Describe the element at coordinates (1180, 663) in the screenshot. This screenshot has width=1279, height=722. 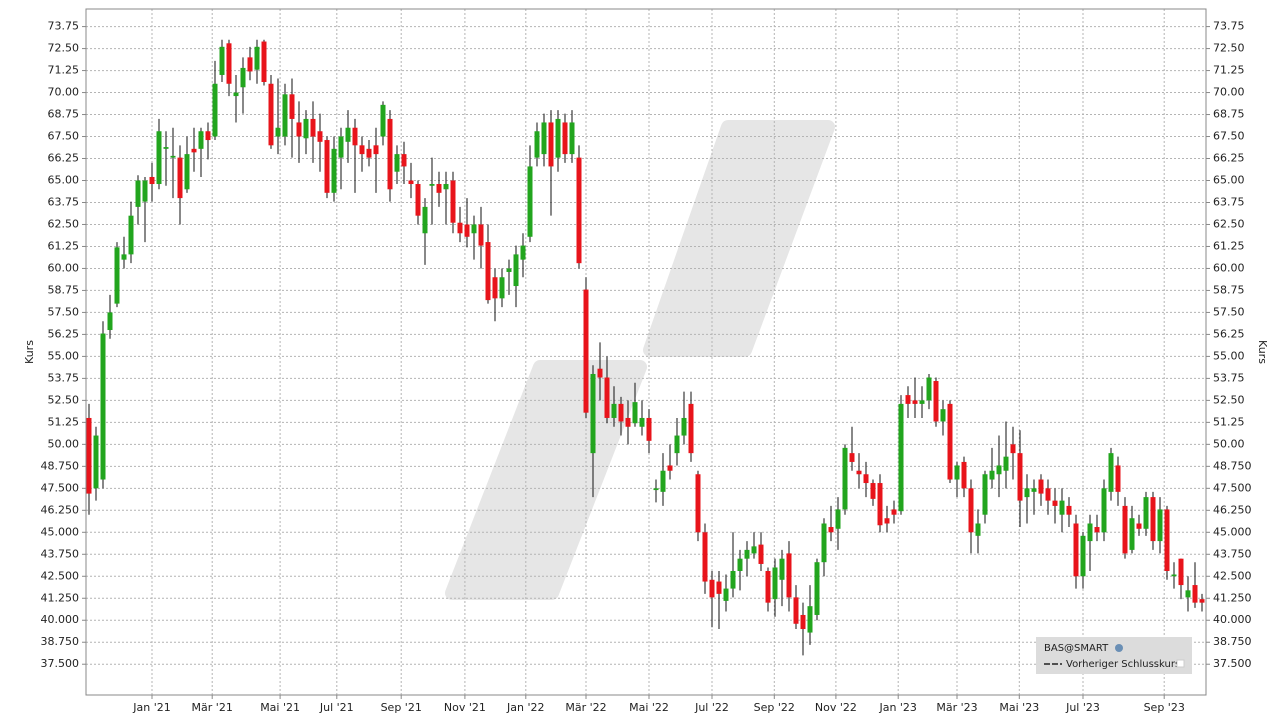
I see `legend-swatch` at that location.